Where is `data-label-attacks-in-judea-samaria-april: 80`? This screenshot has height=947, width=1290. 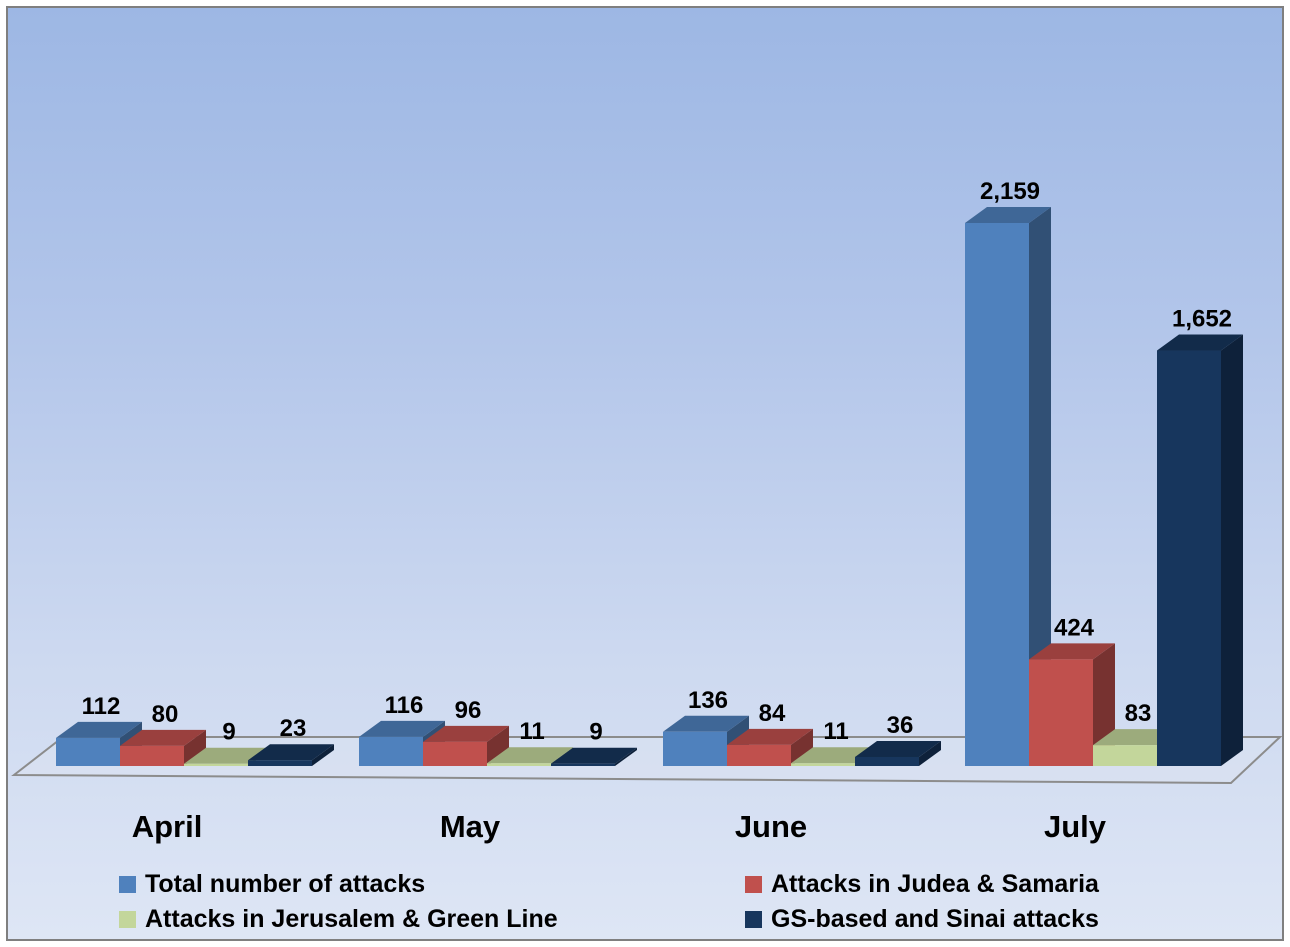 data-label-attacks-in-judea-samaria-april: 80 is located at coordinates (165, 714).